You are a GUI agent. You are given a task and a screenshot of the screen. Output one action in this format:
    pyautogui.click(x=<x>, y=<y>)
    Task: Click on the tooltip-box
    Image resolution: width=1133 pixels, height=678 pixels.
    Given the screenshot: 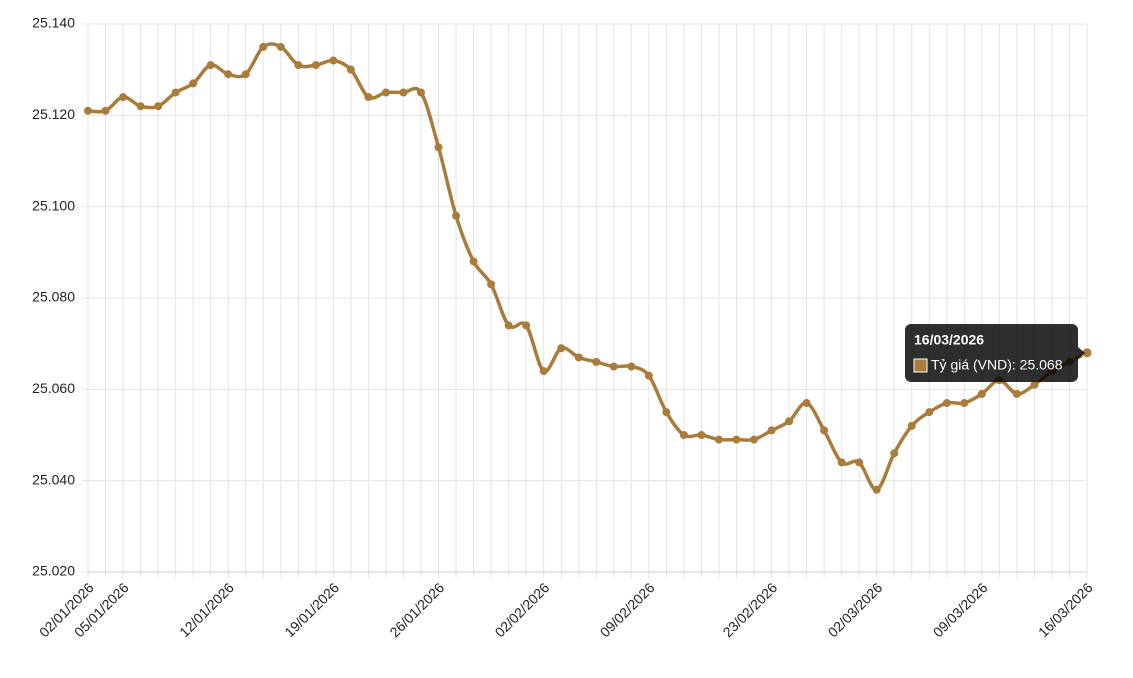 What is the action you would take?
    pyautogui.click(x=991, y=353)
    